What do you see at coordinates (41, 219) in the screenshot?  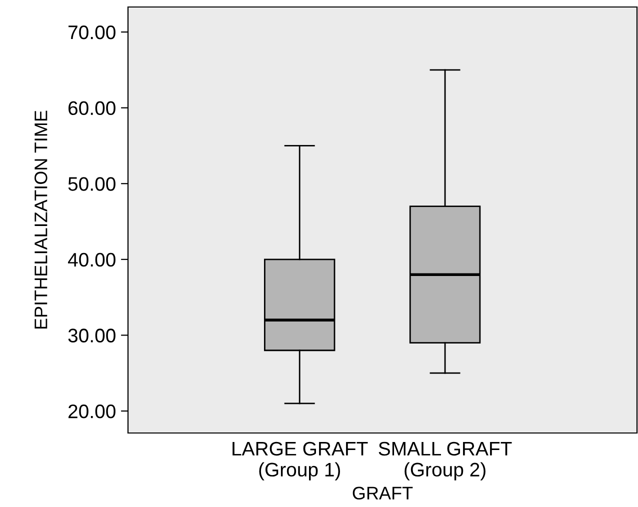 I see `y-axis-title: EPITHELIALIZATION TIME` at bounding box center [41, 219].